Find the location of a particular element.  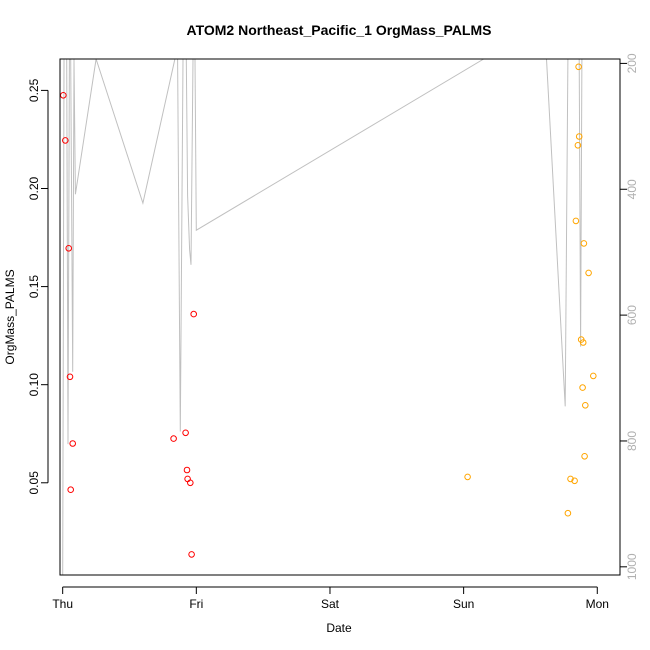

x-tick-label: Sun is located at coordinates (463, 604).